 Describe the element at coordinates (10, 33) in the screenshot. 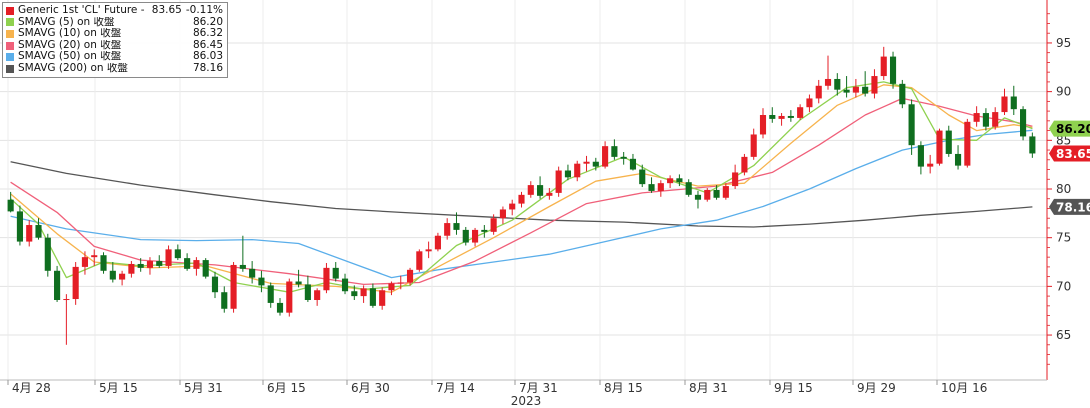

I see `legend-swatch-sma10` at that location.